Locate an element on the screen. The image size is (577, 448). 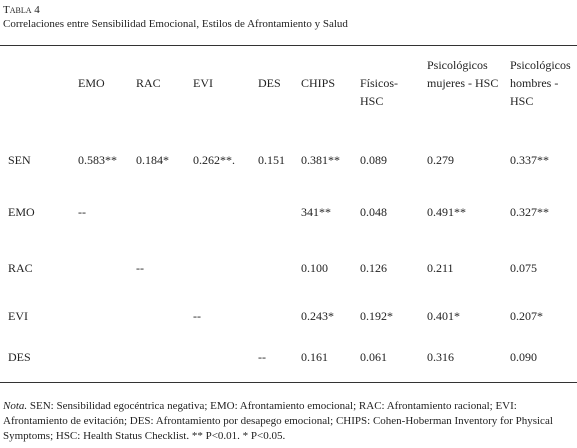
table-cell: 0.207* is located at coordinates (526, 316).